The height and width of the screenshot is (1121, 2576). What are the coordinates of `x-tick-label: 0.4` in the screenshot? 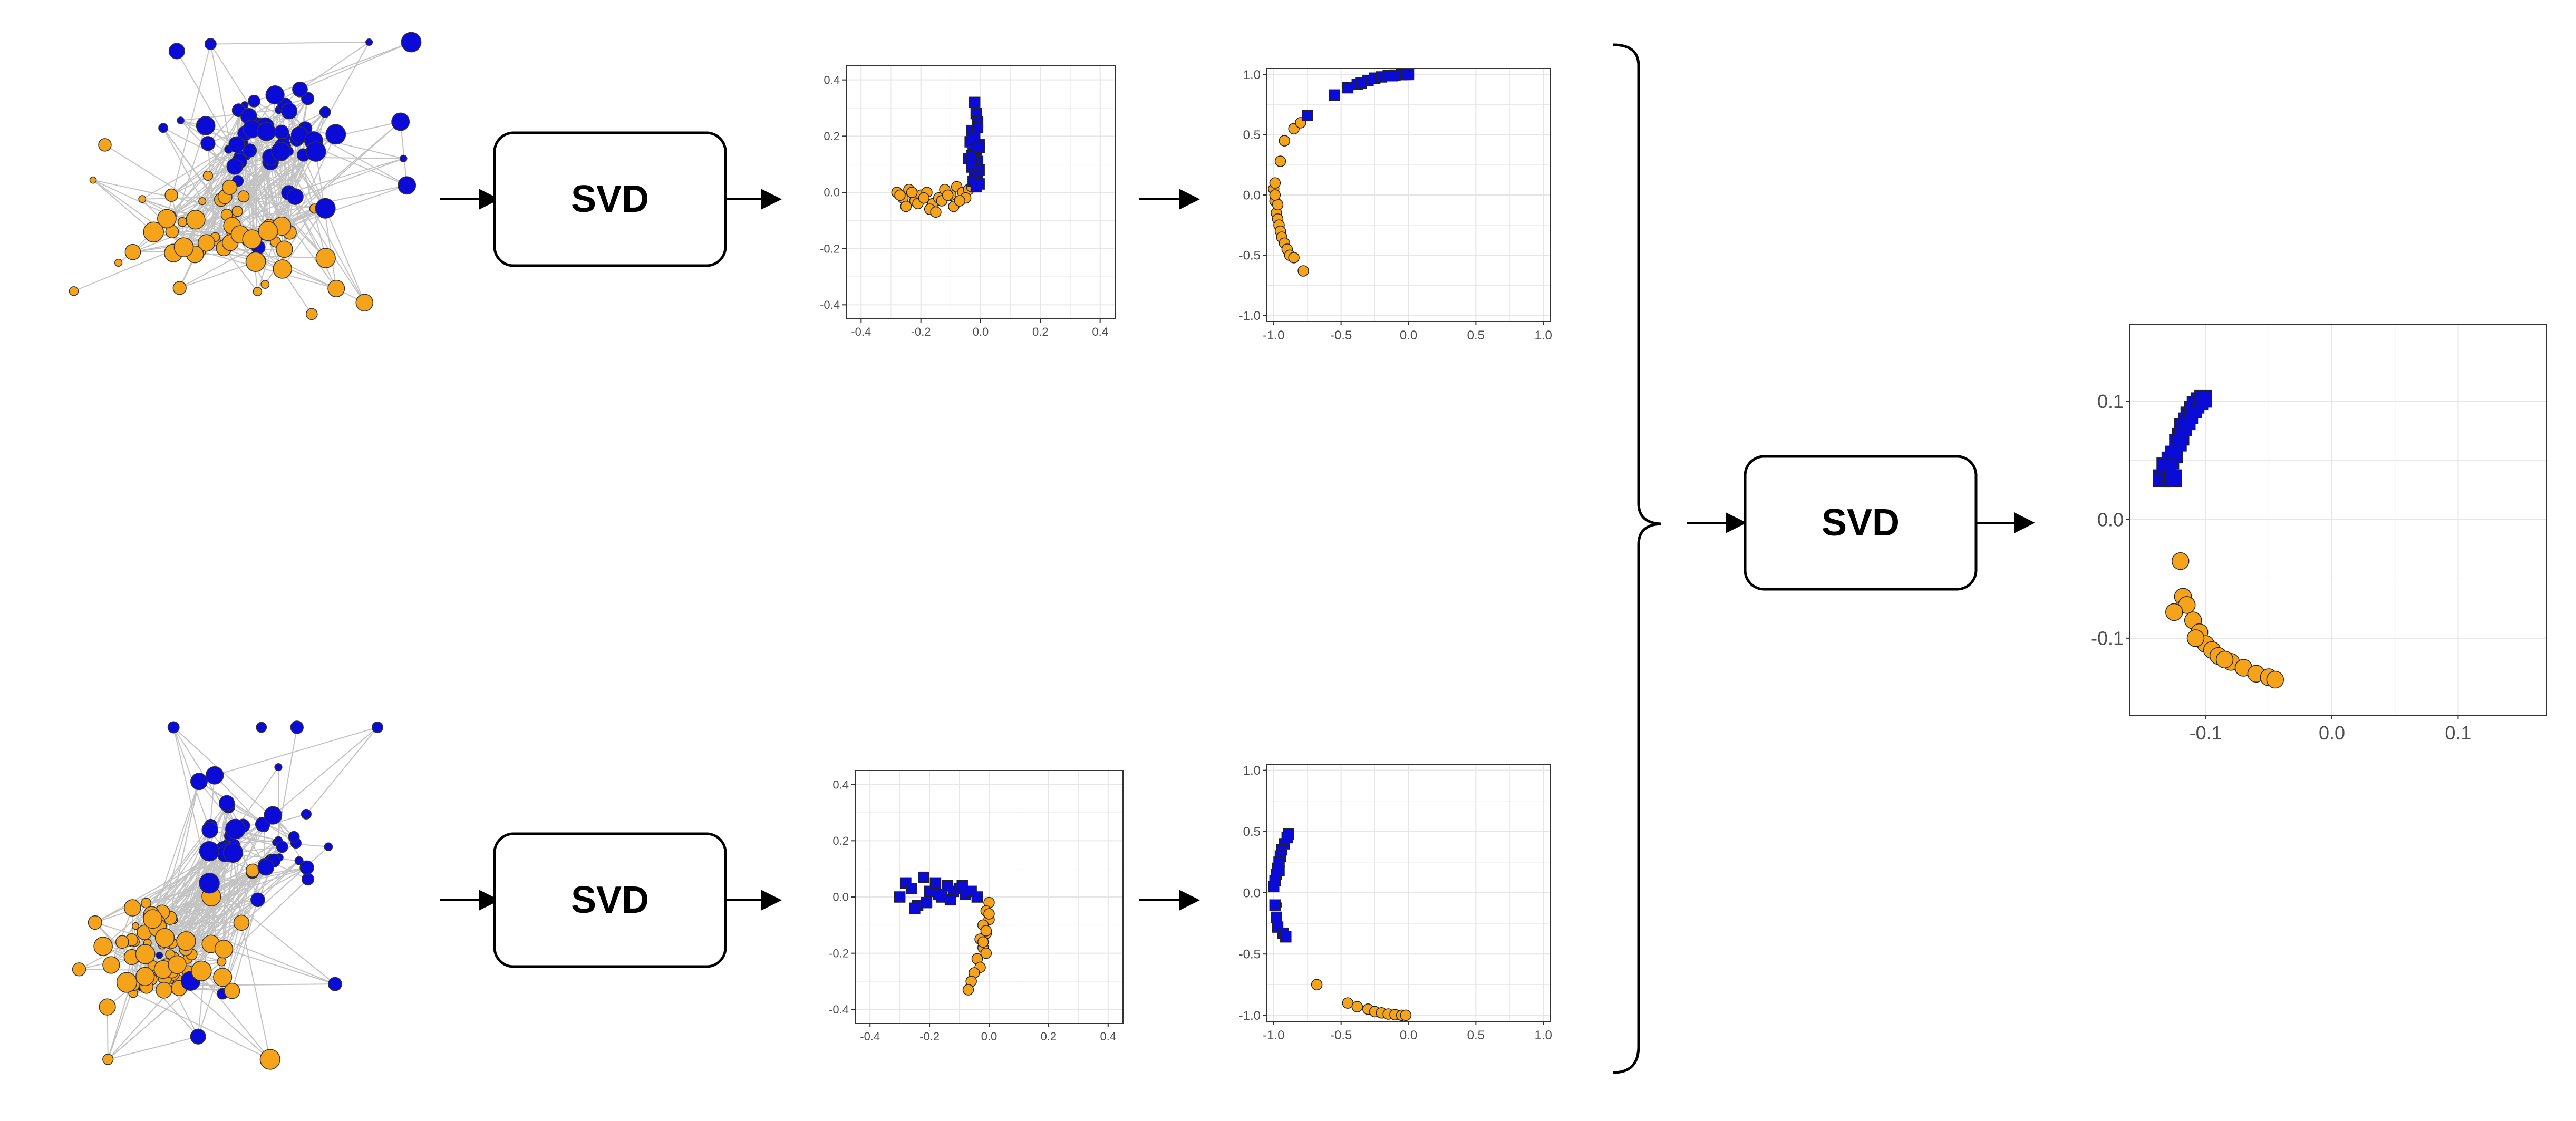 It's located at (1100, 331).